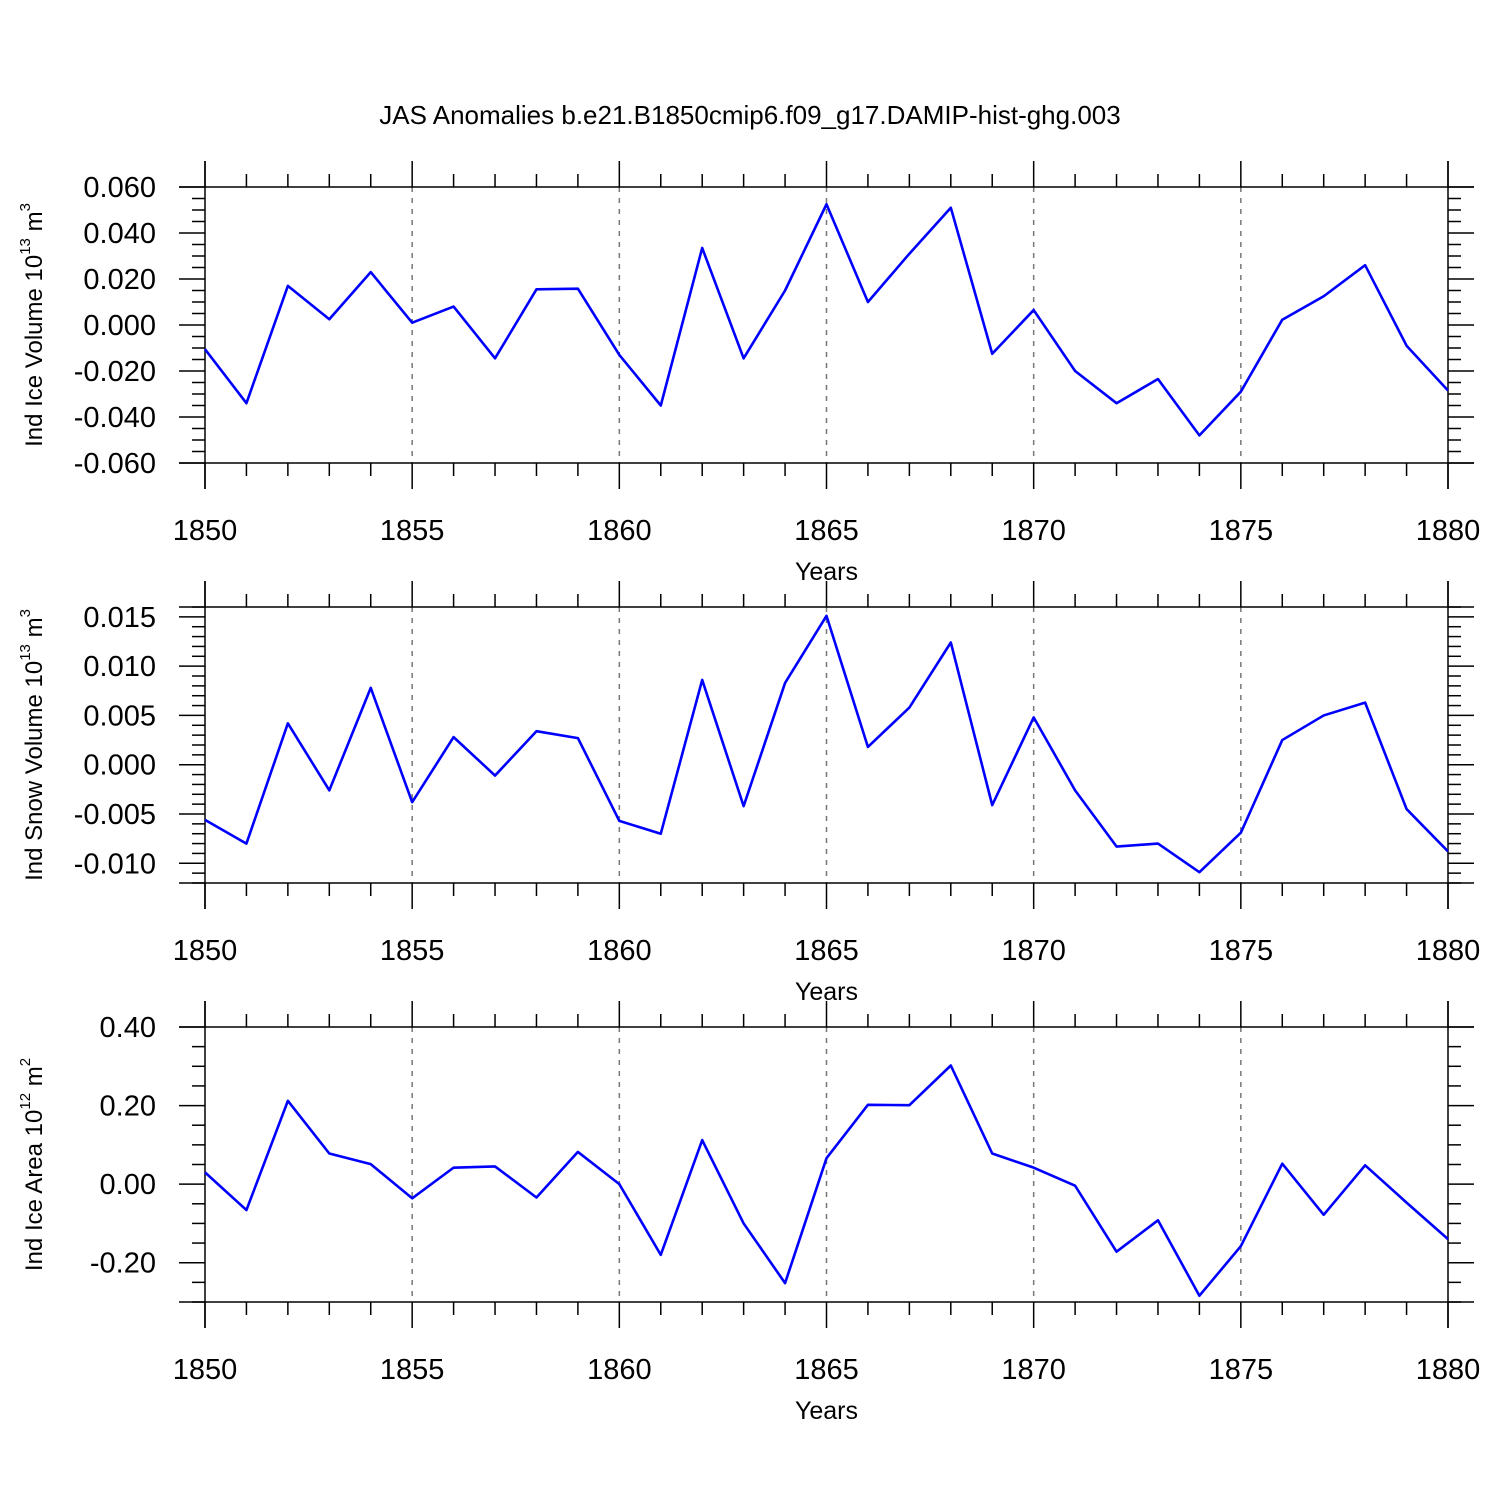  Describe the element at coordinates (826, 1411) in the screenshot. I see `x-axis-label: Years` at that location.